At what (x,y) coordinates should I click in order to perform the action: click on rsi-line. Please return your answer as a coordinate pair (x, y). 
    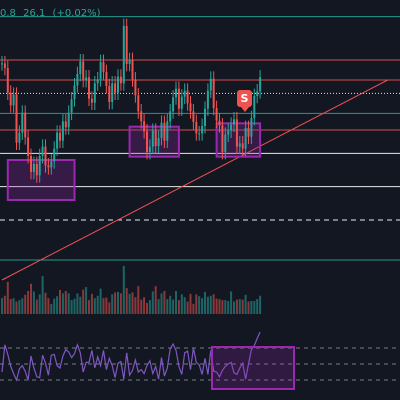
    Looking at the image, I should click on (131, 356).